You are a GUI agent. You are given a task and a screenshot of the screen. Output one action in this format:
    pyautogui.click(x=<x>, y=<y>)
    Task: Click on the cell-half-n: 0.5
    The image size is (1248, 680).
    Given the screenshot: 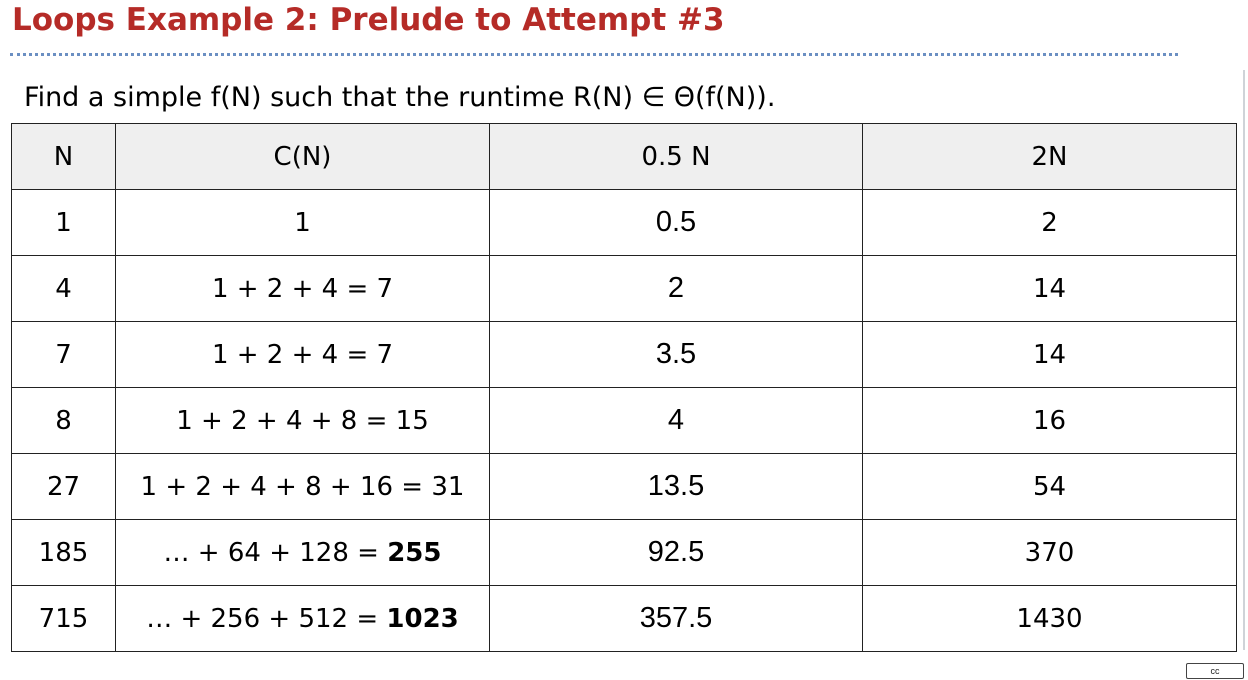 What is the action you would take?
    pyautogui.click(x=676, y=222)
    